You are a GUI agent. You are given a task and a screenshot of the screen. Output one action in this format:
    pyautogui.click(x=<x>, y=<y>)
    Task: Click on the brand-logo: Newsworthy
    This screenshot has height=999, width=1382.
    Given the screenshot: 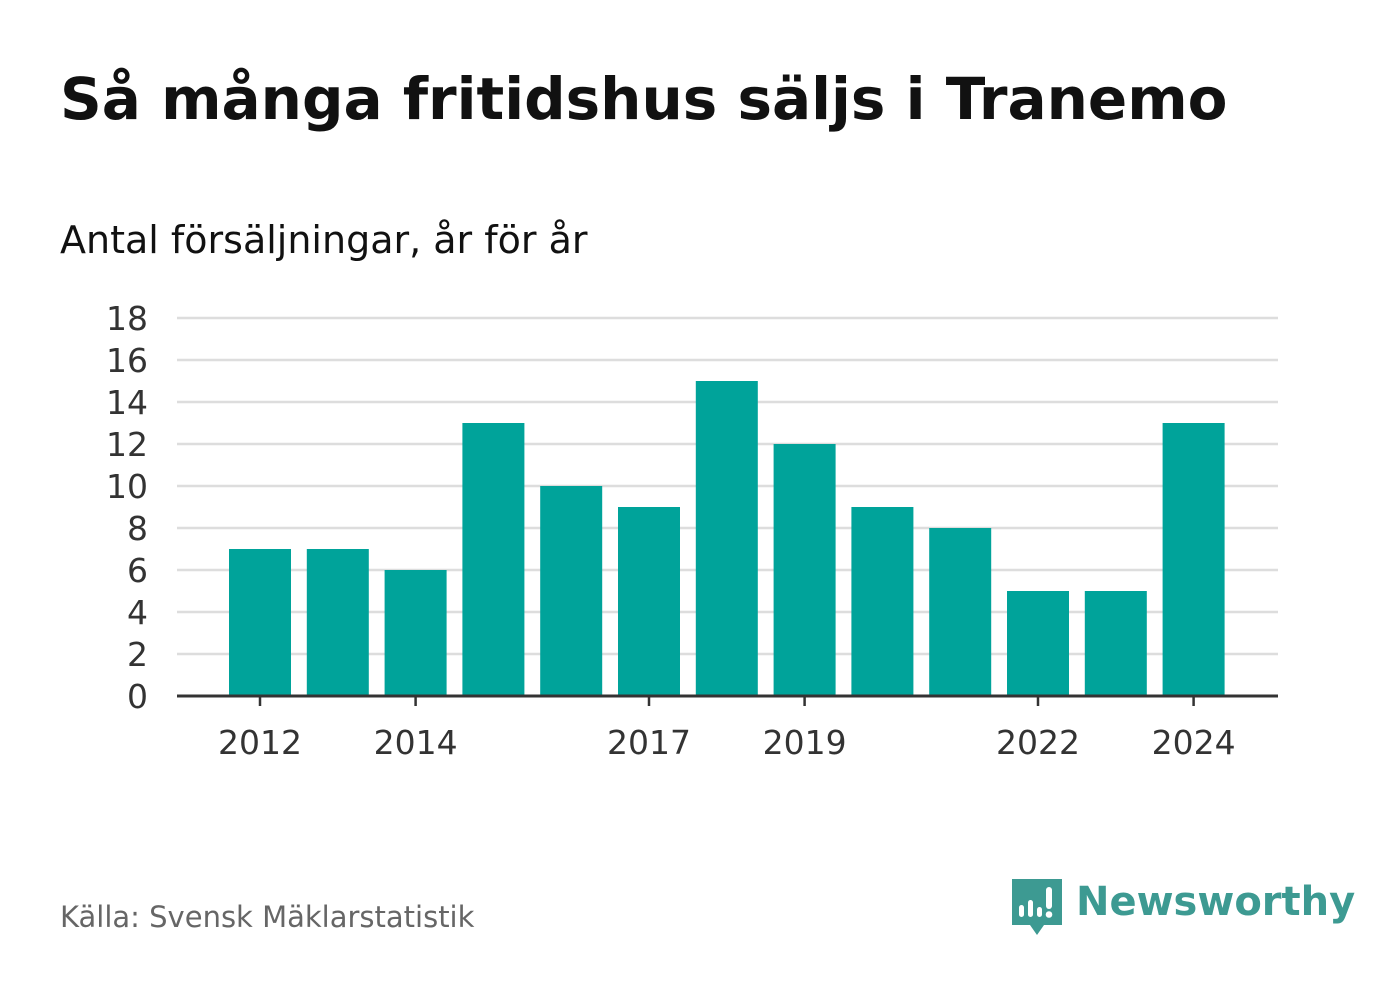 What is the action you would take?
    pyautogui.click(x=1184, y=907)
    